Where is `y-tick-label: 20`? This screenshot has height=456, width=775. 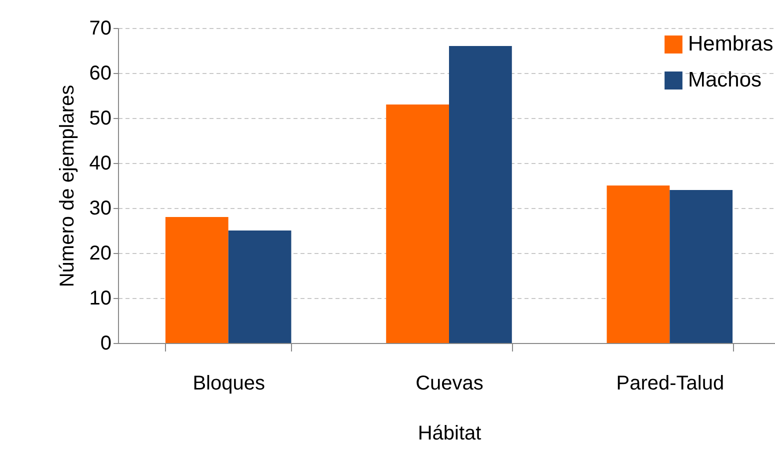
y-tick-label: 20 is located at coordinates (100, 253).